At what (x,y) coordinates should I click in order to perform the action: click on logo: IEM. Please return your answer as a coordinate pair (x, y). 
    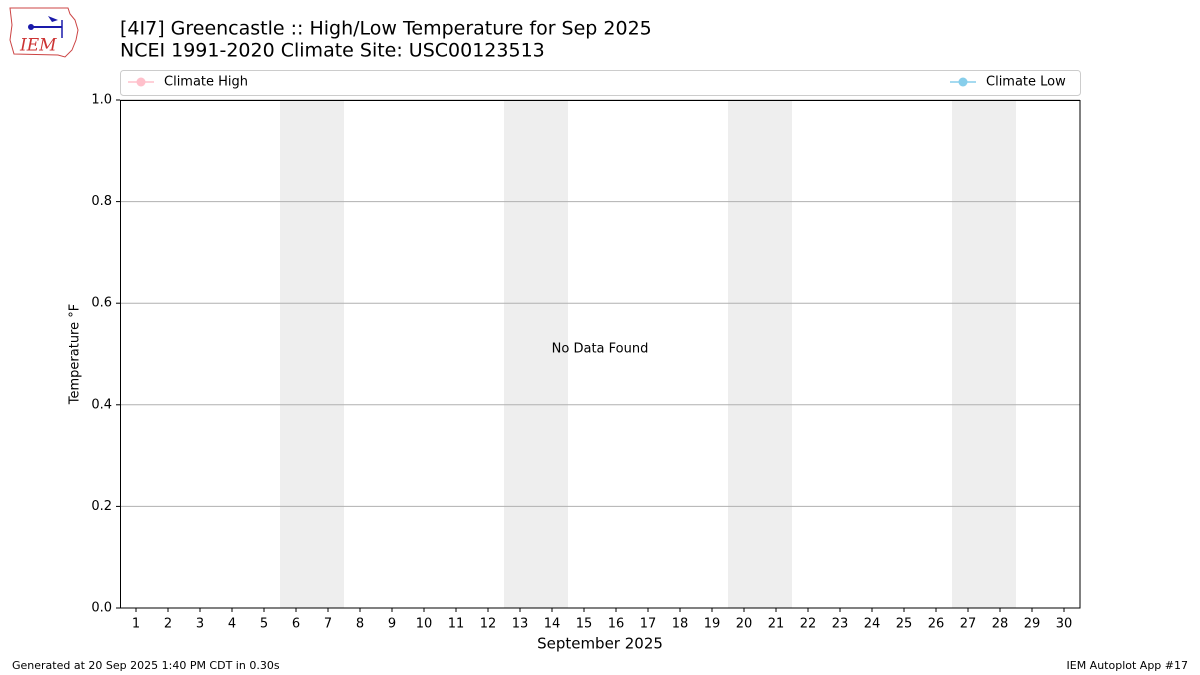
    Looking at the image, I should click on (44, 32).